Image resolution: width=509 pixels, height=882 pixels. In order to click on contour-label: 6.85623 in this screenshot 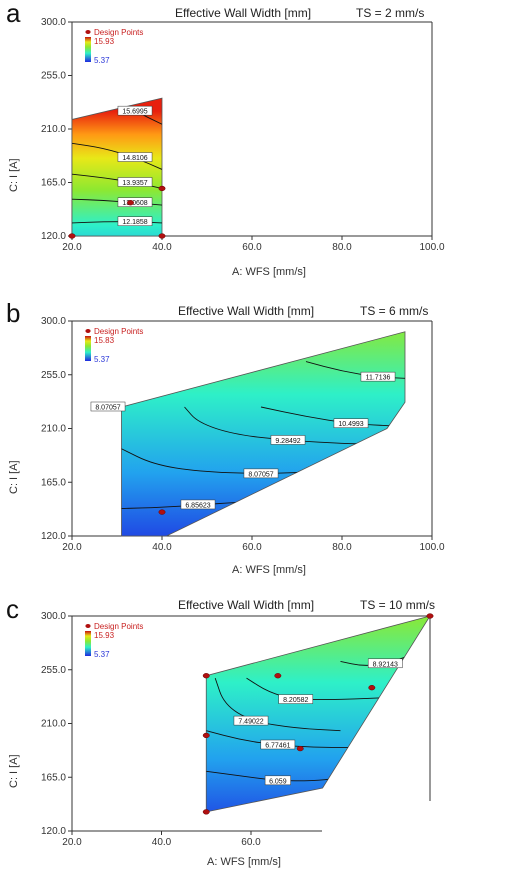, I will do `click(197, 505)`.